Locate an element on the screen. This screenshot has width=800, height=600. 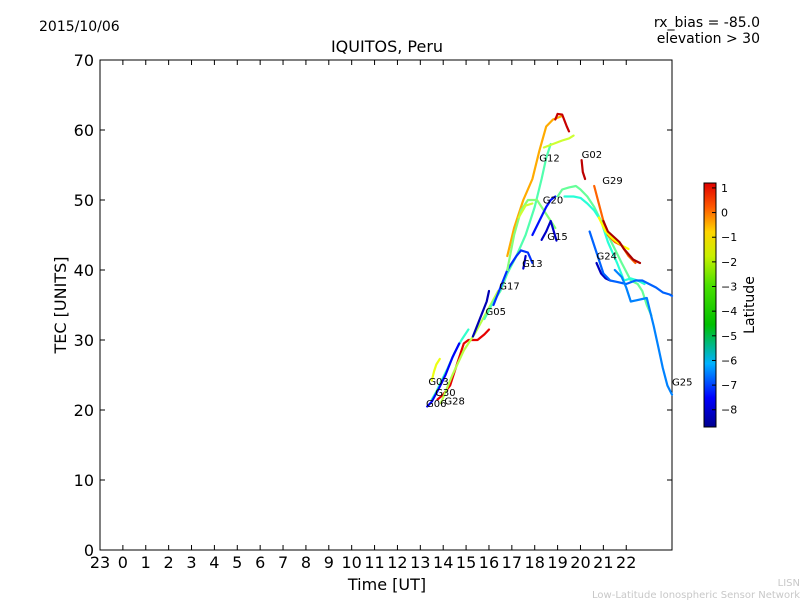
colorbar-ticks: 1 0 −1 −2 −3 −4 −5 −6 −7 −8 is located at coordinates (724, 299).